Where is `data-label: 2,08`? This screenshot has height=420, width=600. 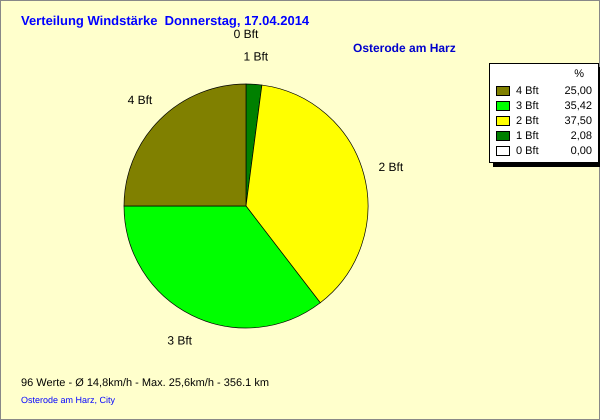
data-label: 2,08 is located at coordinates (581, 136).